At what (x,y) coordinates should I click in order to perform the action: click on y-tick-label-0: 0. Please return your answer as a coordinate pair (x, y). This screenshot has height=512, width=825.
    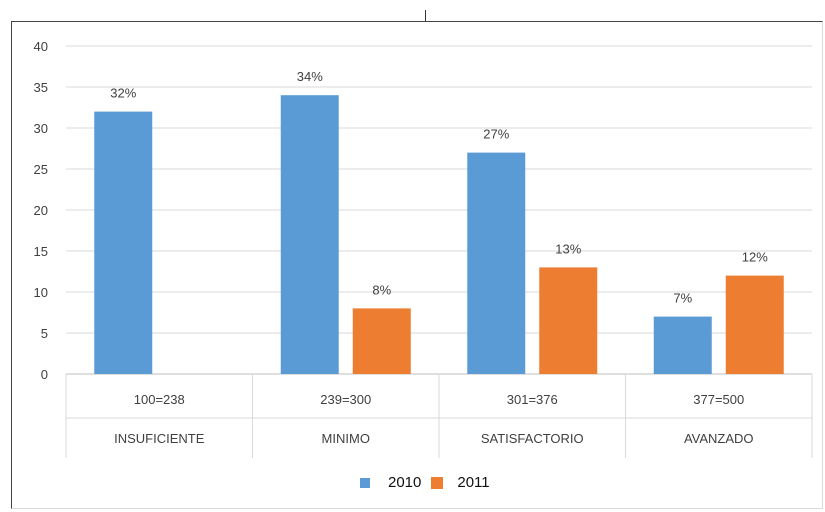
    Looking at the image, I should click on (44, 374).